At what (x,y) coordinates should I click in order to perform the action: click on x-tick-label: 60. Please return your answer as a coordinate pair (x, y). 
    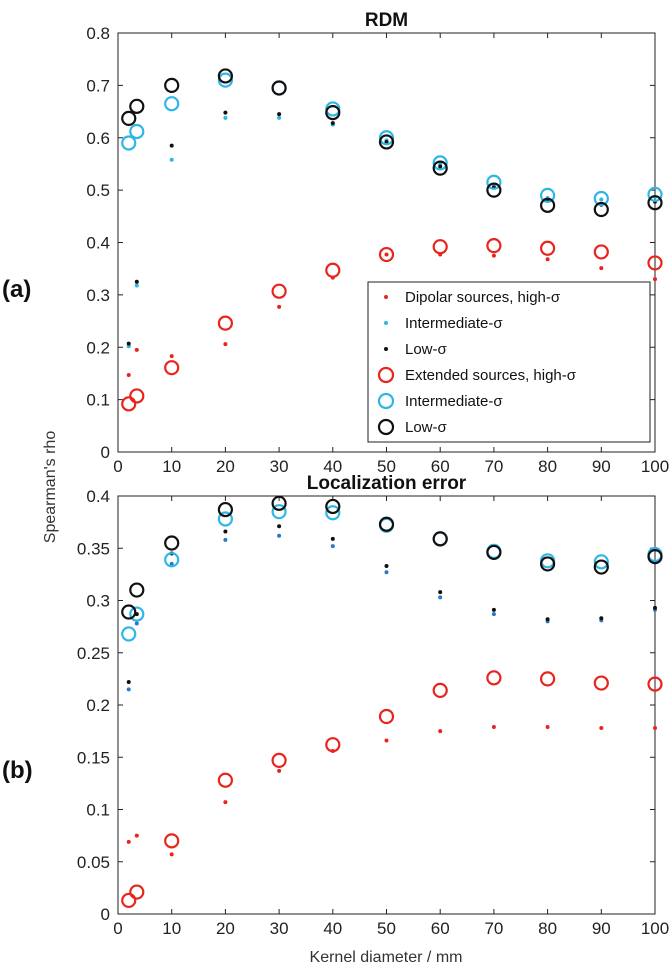
    Looking at the image, I should click on (440, 928).